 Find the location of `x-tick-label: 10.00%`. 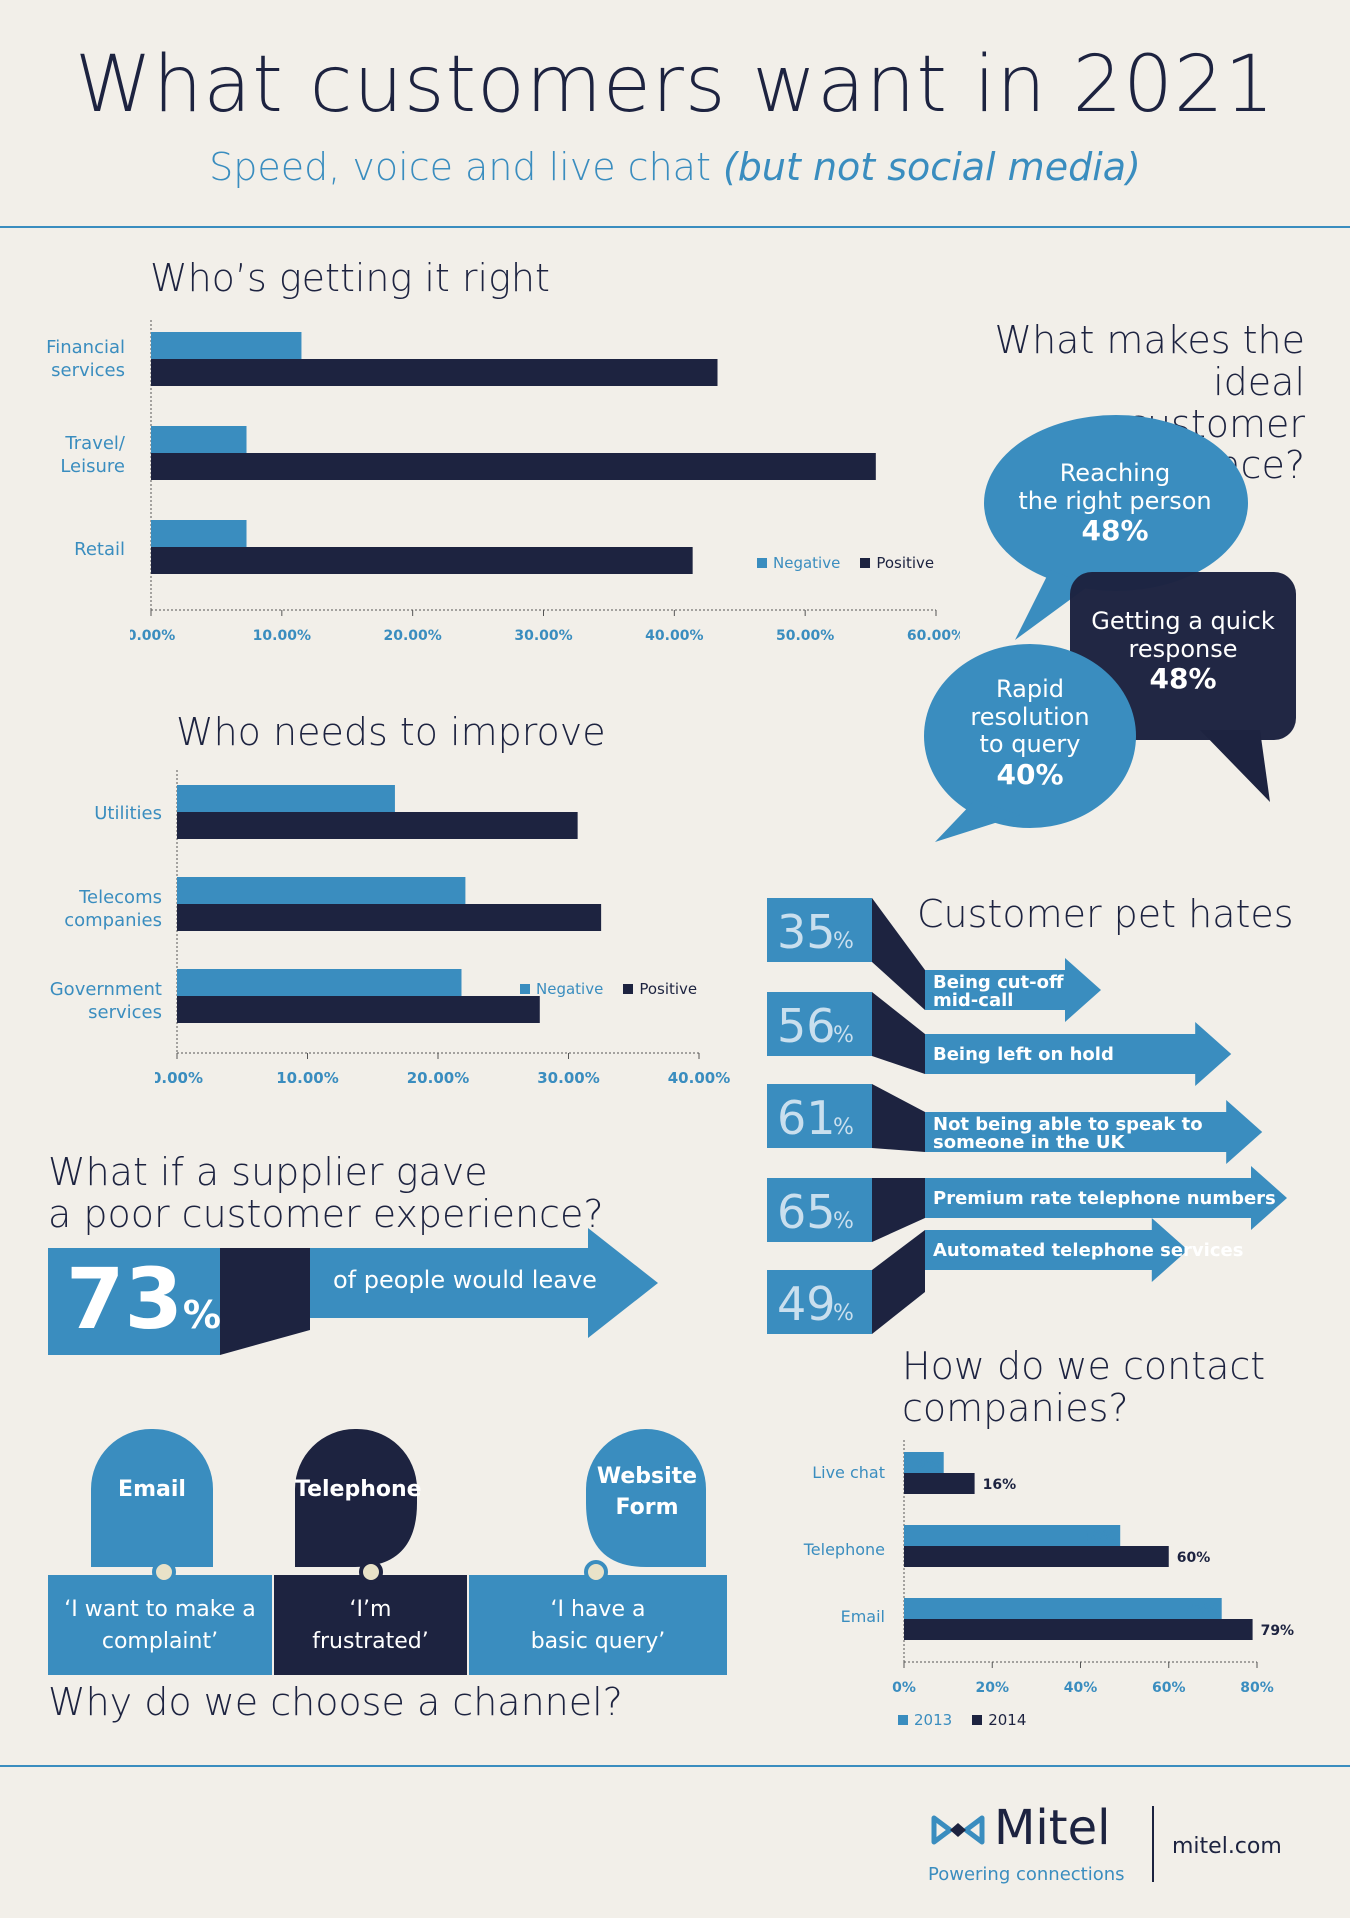

x-tick-label: 10.00% is located at coordinates (307, 1078).